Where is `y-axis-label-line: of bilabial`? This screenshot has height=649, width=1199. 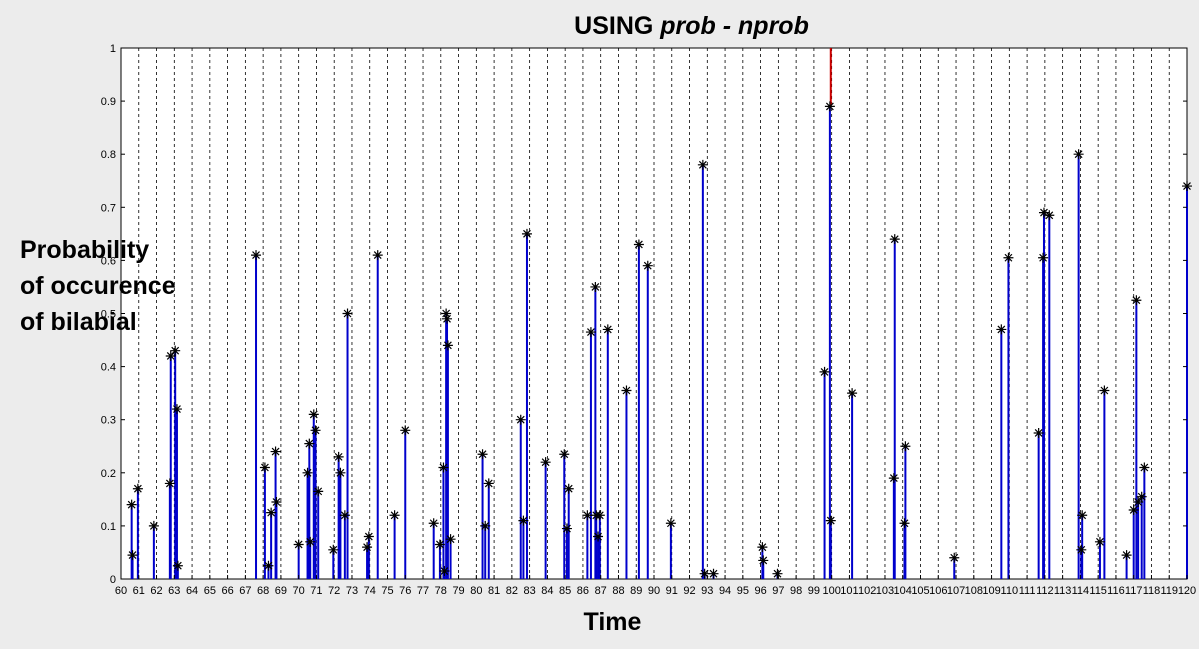
y-axis-label-line: of bilabial is located at coordinates (78, 322).